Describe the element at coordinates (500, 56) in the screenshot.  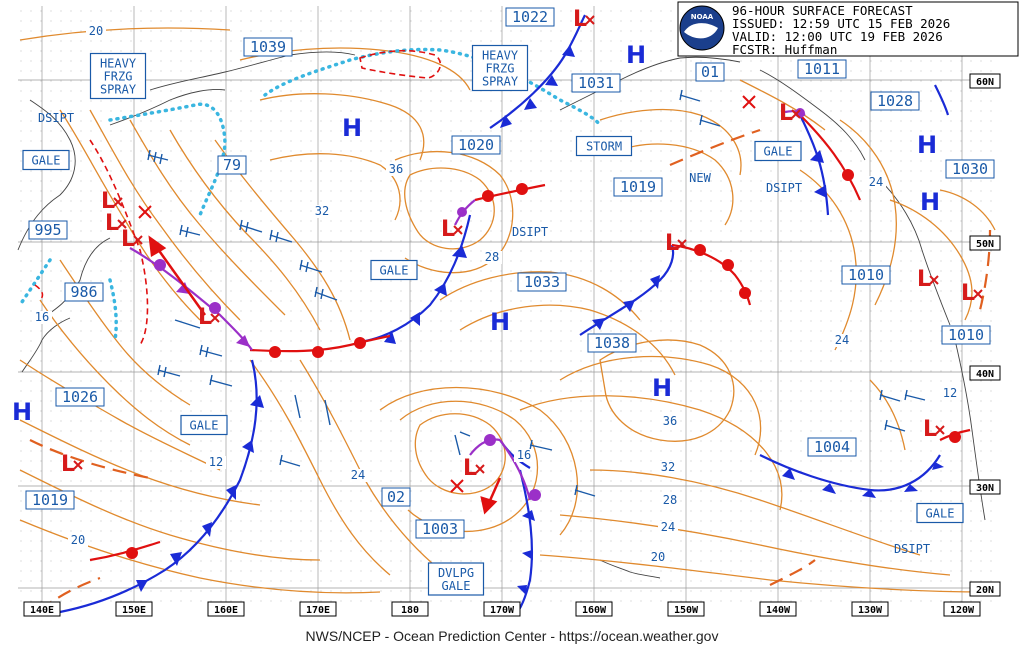
I see `svg-text: HEAVY` at that location.